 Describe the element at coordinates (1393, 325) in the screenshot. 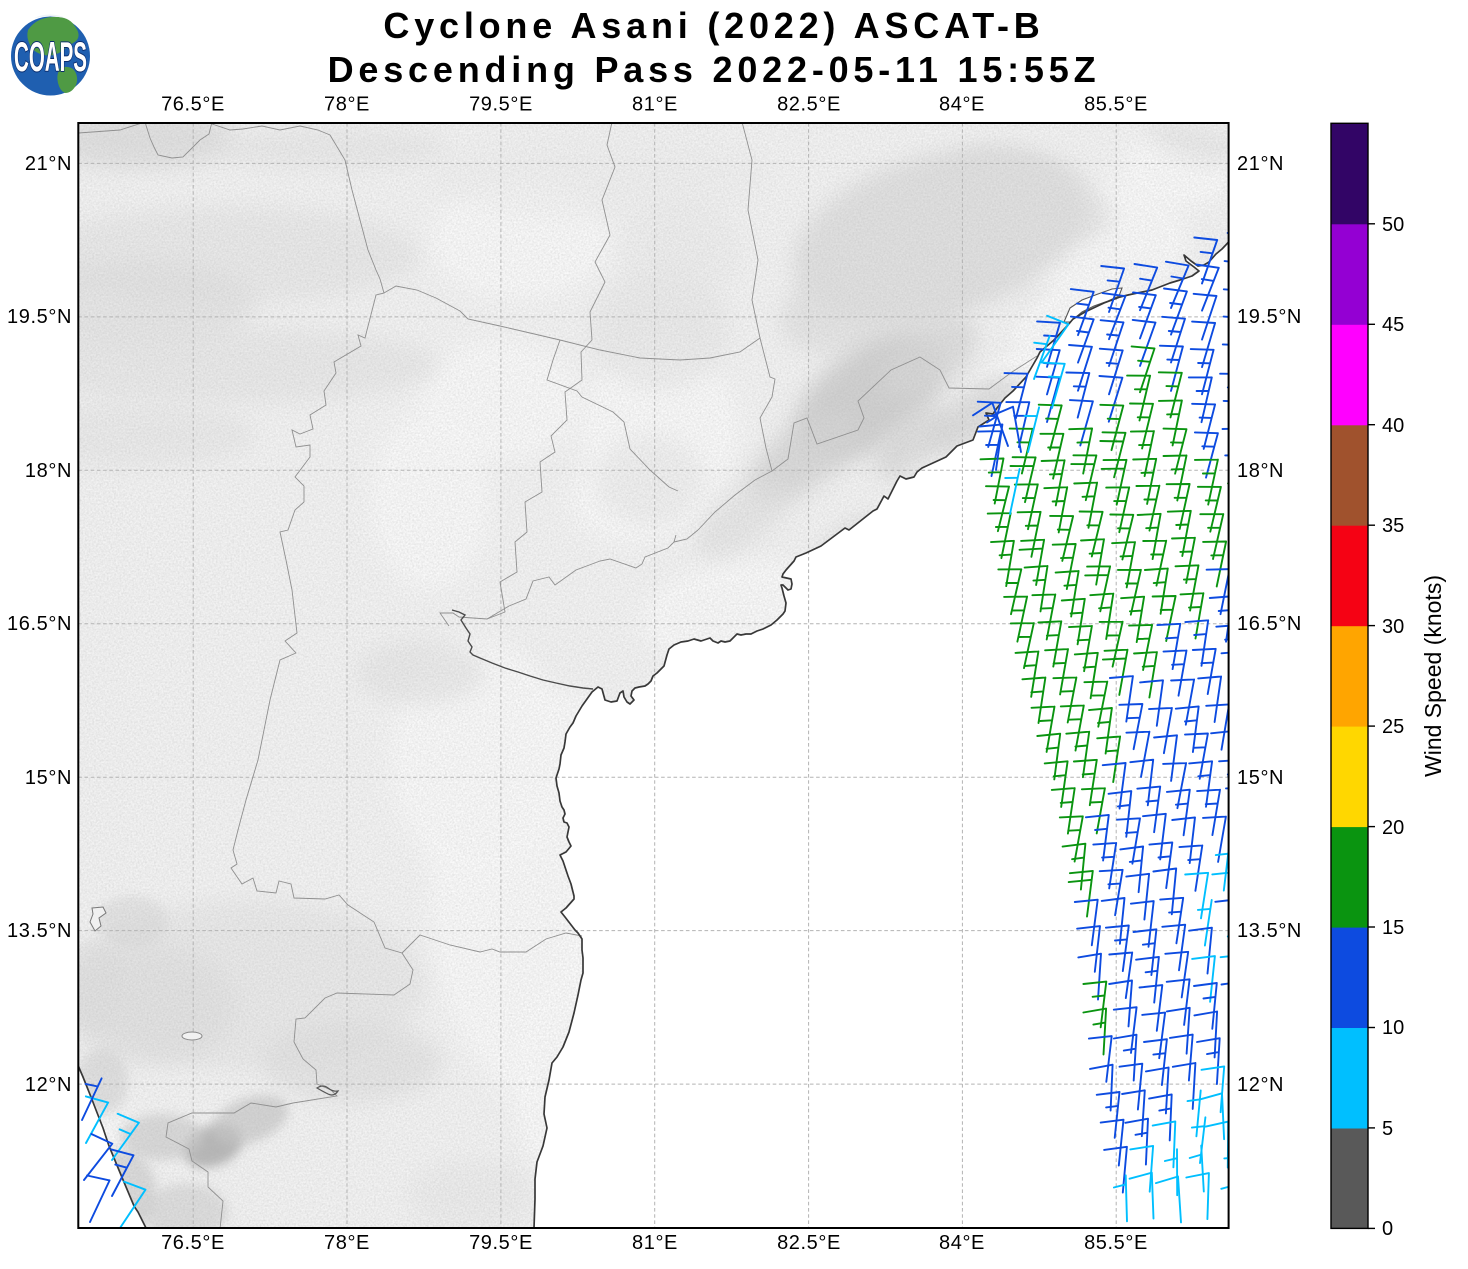

I see `svg-text: 45` at that location.